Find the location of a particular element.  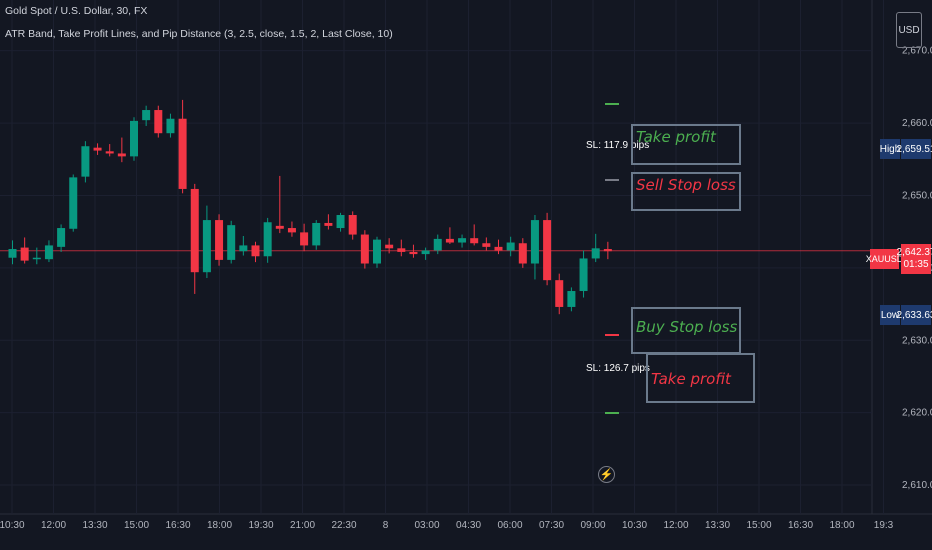

high-value-badge: 2,659.51 is located at coordinates (914, 149).